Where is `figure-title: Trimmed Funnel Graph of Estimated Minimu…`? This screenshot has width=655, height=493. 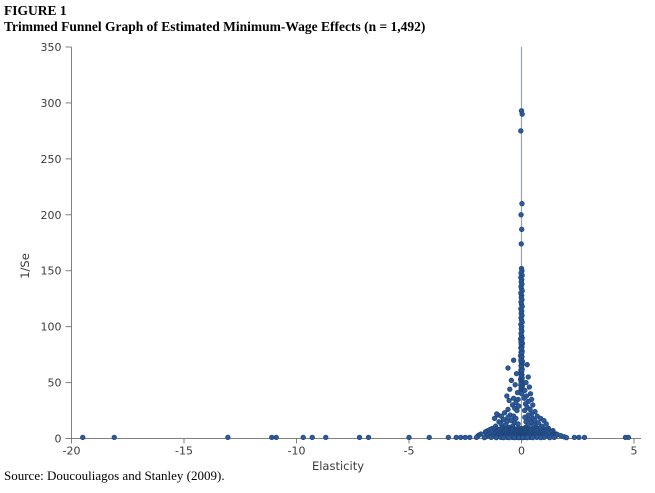
figure-title: Trimmed Funnel Graph of Estimated Minimu… is located at coordinates (215, 26).